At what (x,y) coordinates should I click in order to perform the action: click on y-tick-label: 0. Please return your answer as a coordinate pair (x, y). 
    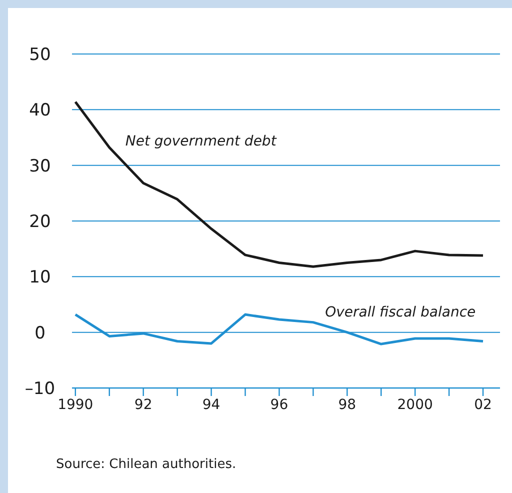
    Looking at the image, I should click on (40, 333).